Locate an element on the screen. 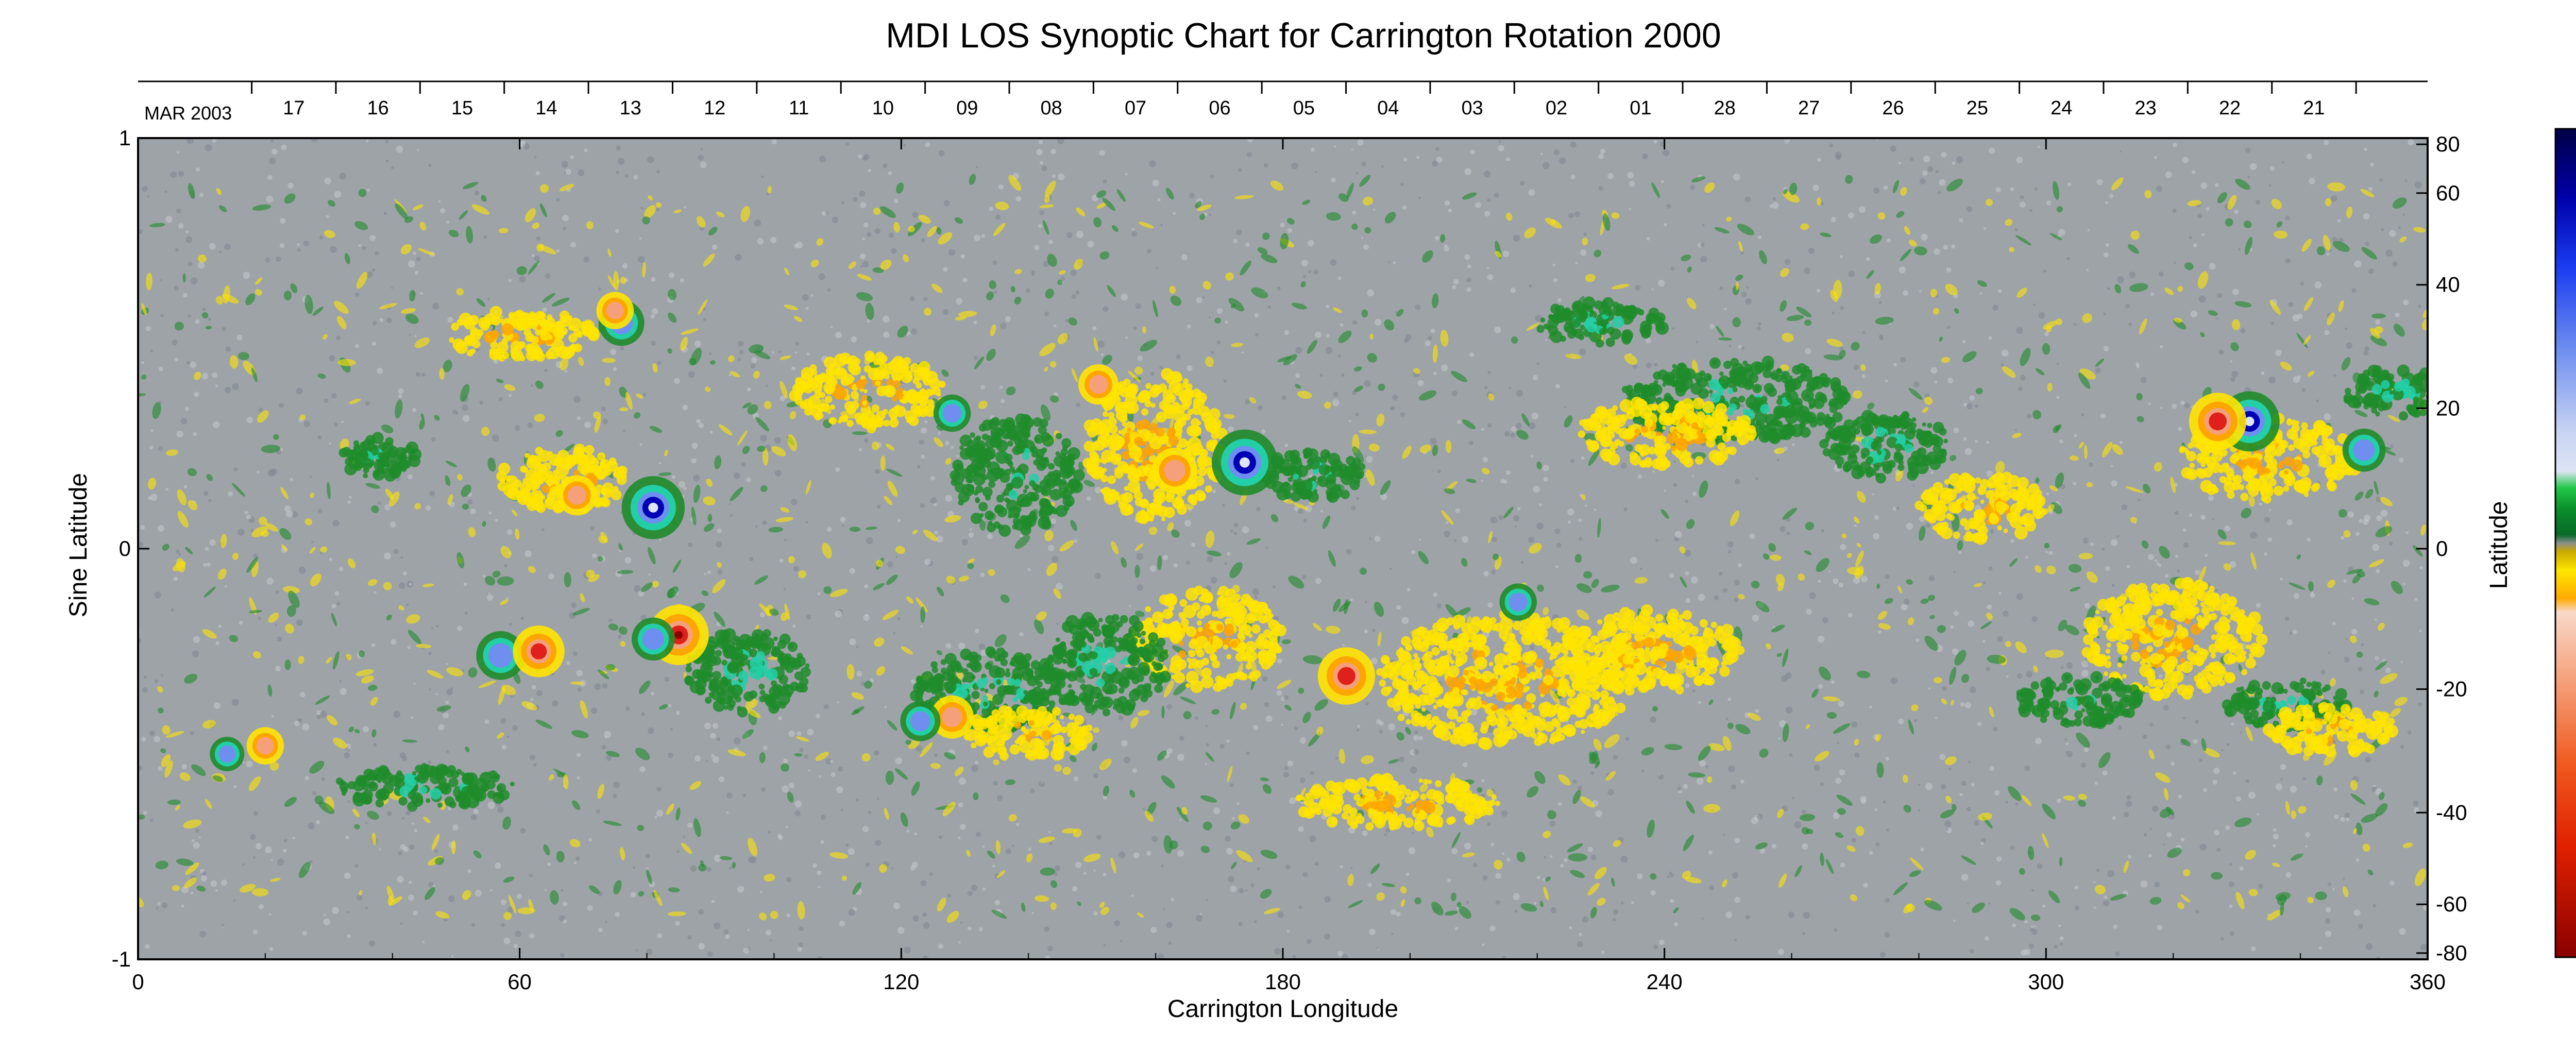  date-day-label: 13 is located at coordinates (630, 108).